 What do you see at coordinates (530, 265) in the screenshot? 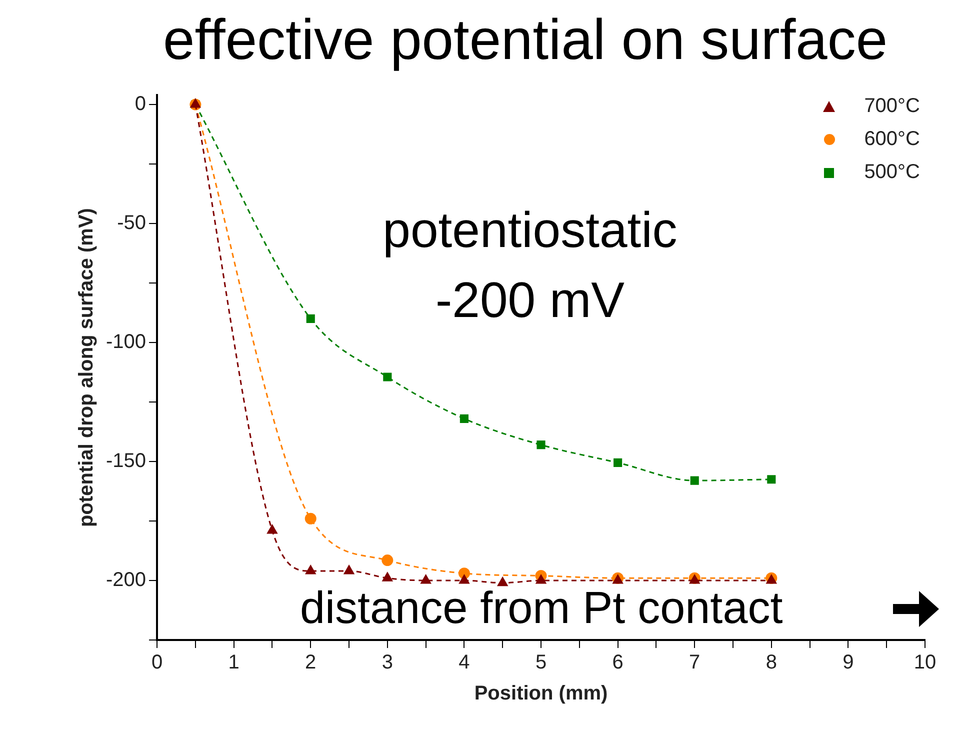
I see `annotation: potentiostatic -200 mV` at bounding box center [530, 265].